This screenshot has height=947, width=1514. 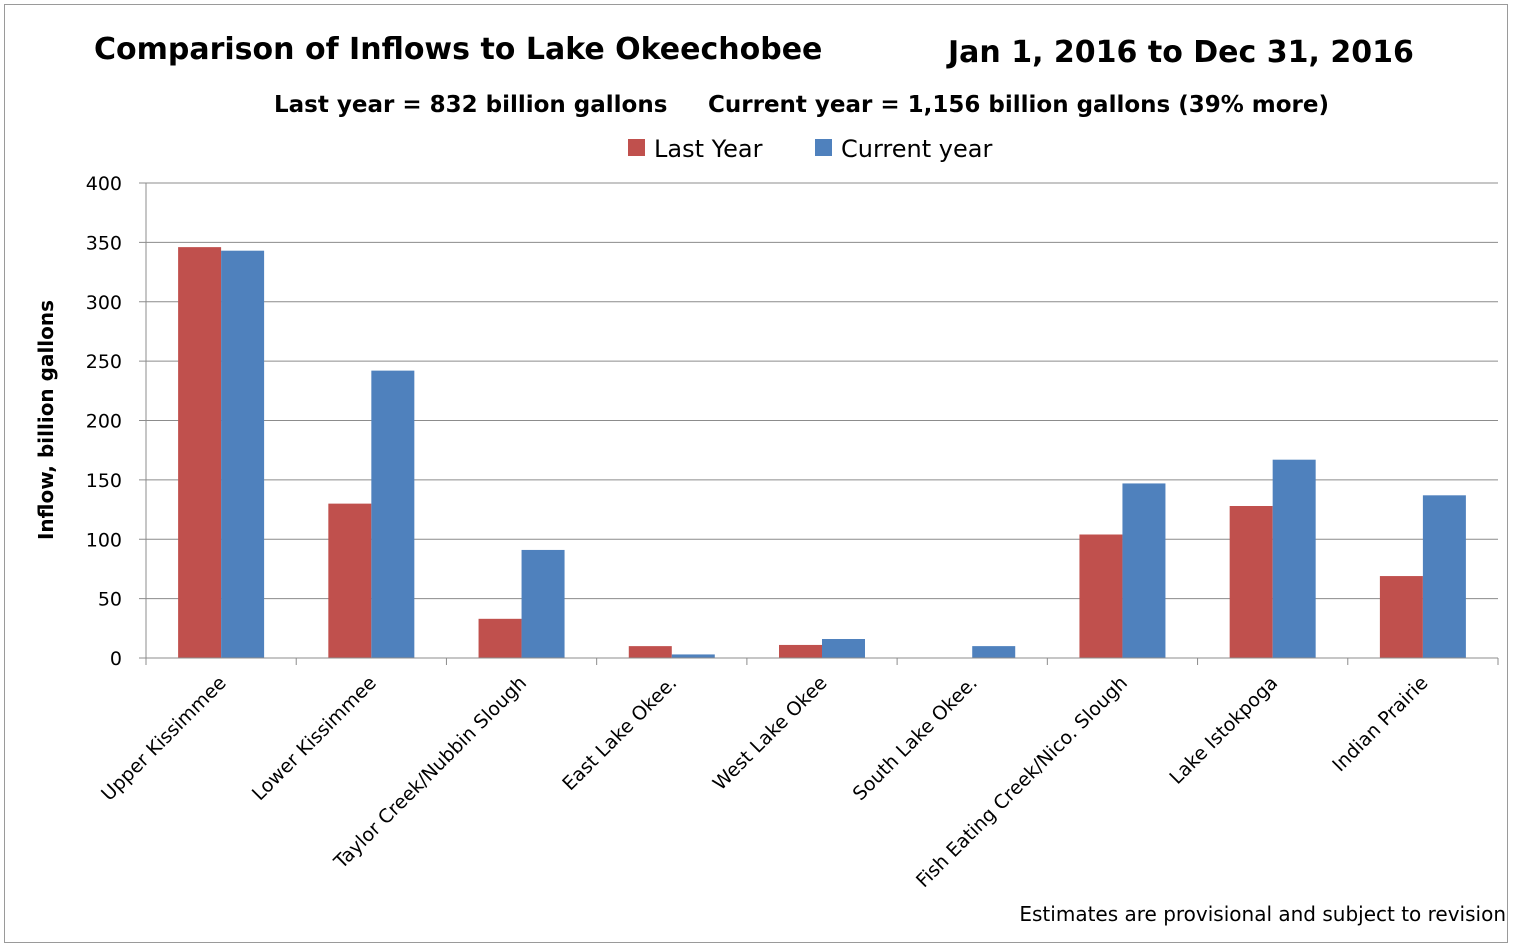 What do you see at coordinates (470, 105) in the screenshot?
I see `subtitle-last-year: Last year = 832 billion gallons` at bounding box center [470, 105].